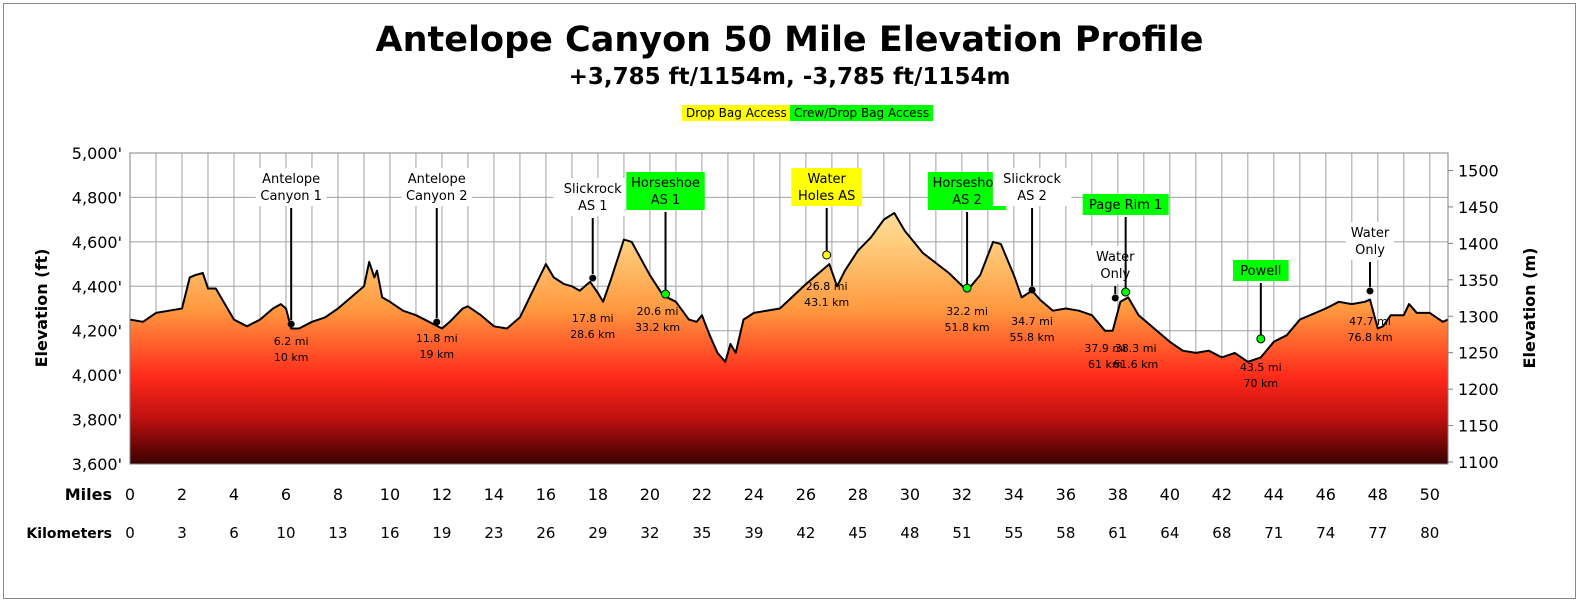  I want to click on x-tick-label-km: 26, so click(545, 533).